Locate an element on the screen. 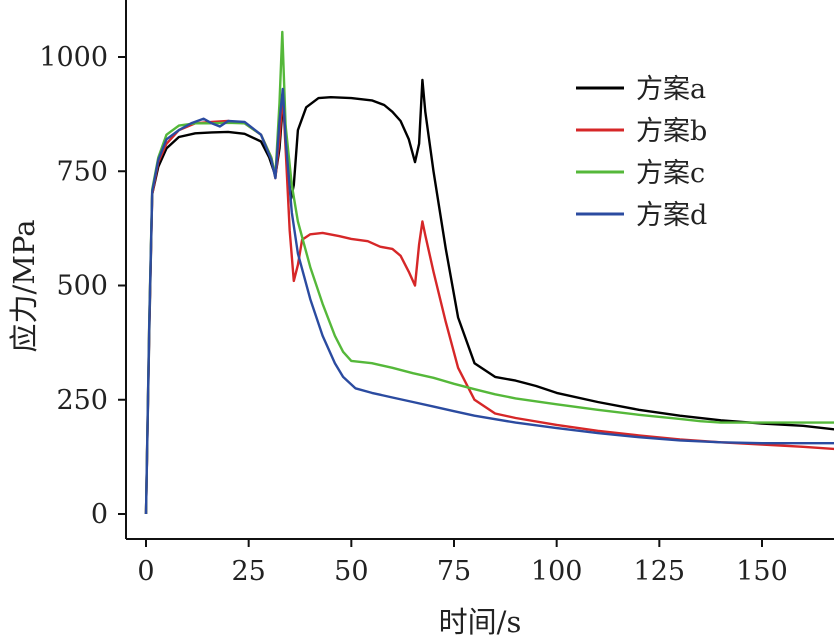  legend-label-1: 方案a is located at coordinates (671, 89).